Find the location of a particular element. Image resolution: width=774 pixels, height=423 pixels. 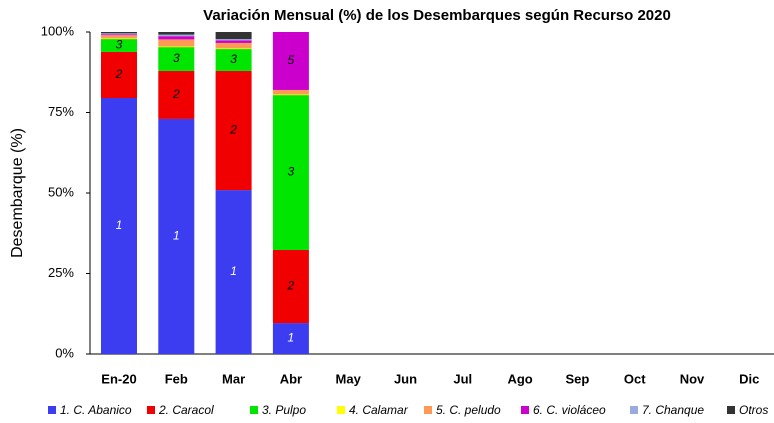

x-tick-label: Nov is located at coordinates (692, 378).